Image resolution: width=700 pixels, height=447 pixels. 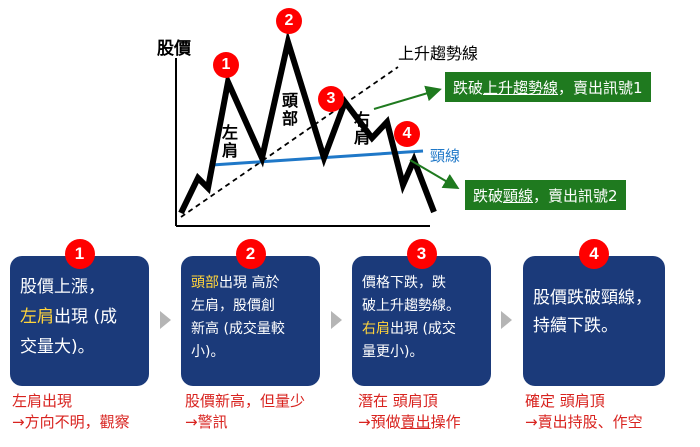 What do you see at coordinates (584, 411) in the screenshot?
I see `step-4-caption: 確定 頭肩頂 →賣出持股、作空` at bounding box center [584, 411].